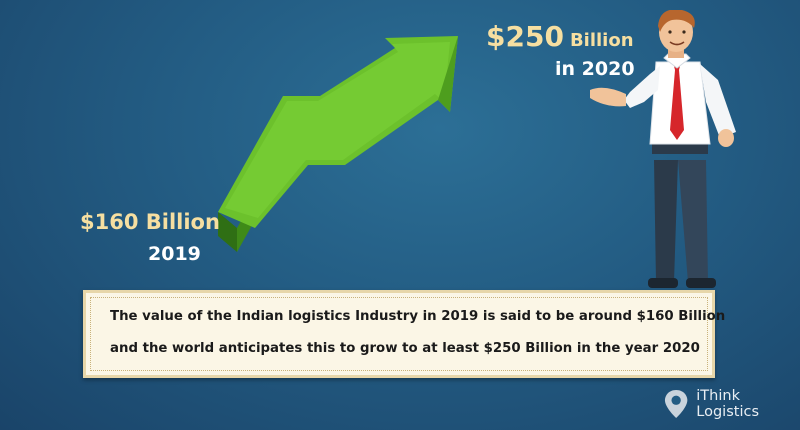 Image resolution: width=800 pixels, height=430 pixels. Describe the element at coordinates (608, 97) in the screenshot. I see `hand-left` at that location.